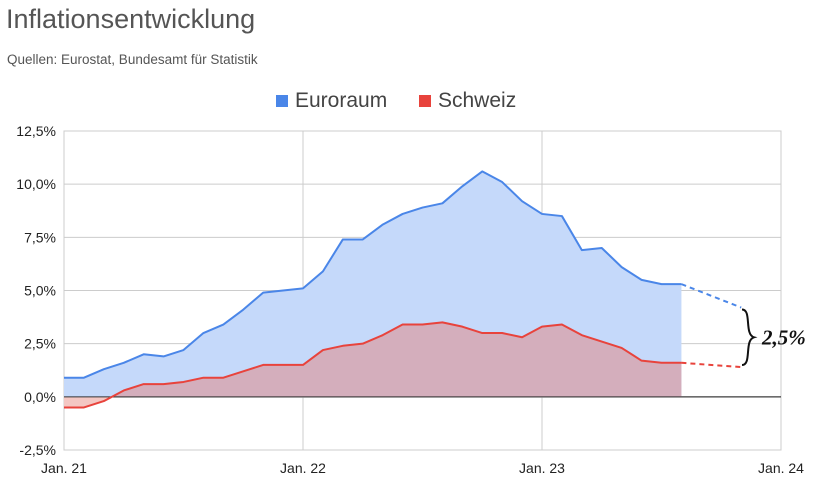  What do you see at coordinates (711, 365) in the screenshot?
I see `projection-line-schweiz` at bounding box center [711, 365].